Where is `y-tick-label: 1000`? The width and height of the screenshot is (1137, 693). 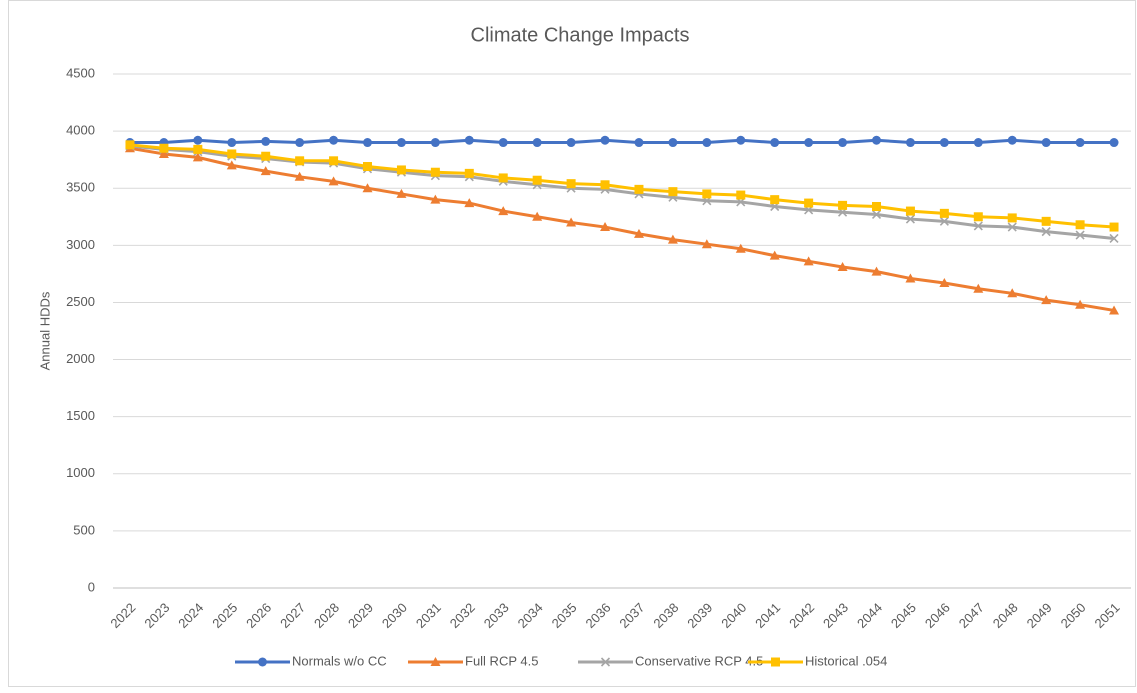
y-tick-label: 1000 is located at coordinates (80, 472).